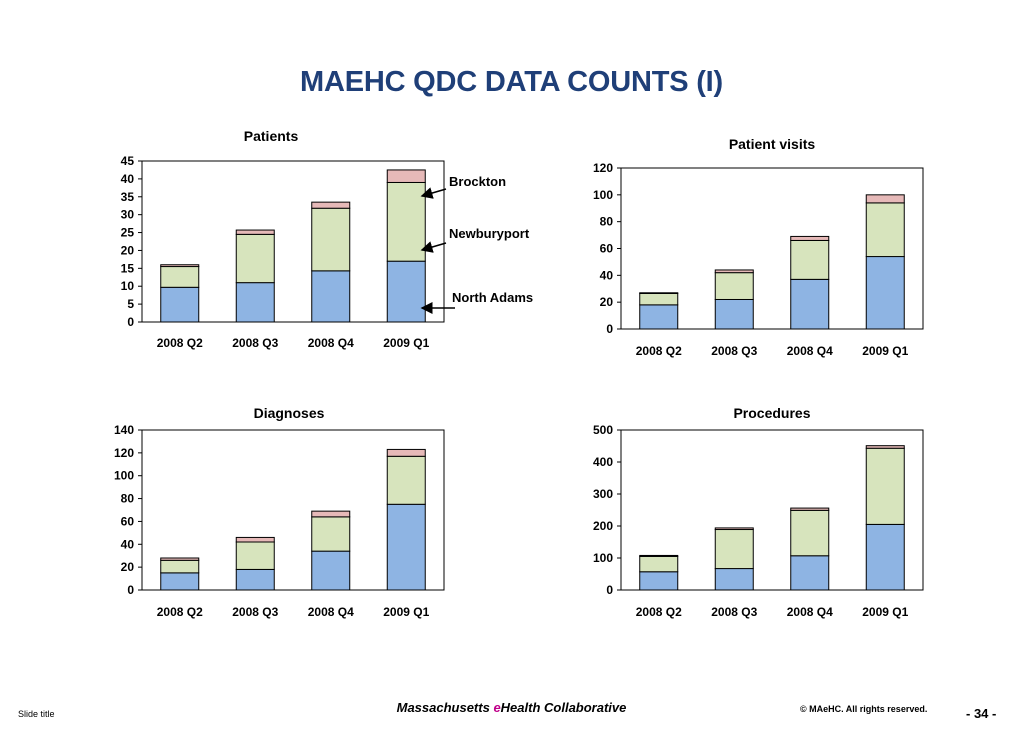  Describe the element at coordinates (603, 526) in the screenshot. I see `y-tick-label: 200` at that location.